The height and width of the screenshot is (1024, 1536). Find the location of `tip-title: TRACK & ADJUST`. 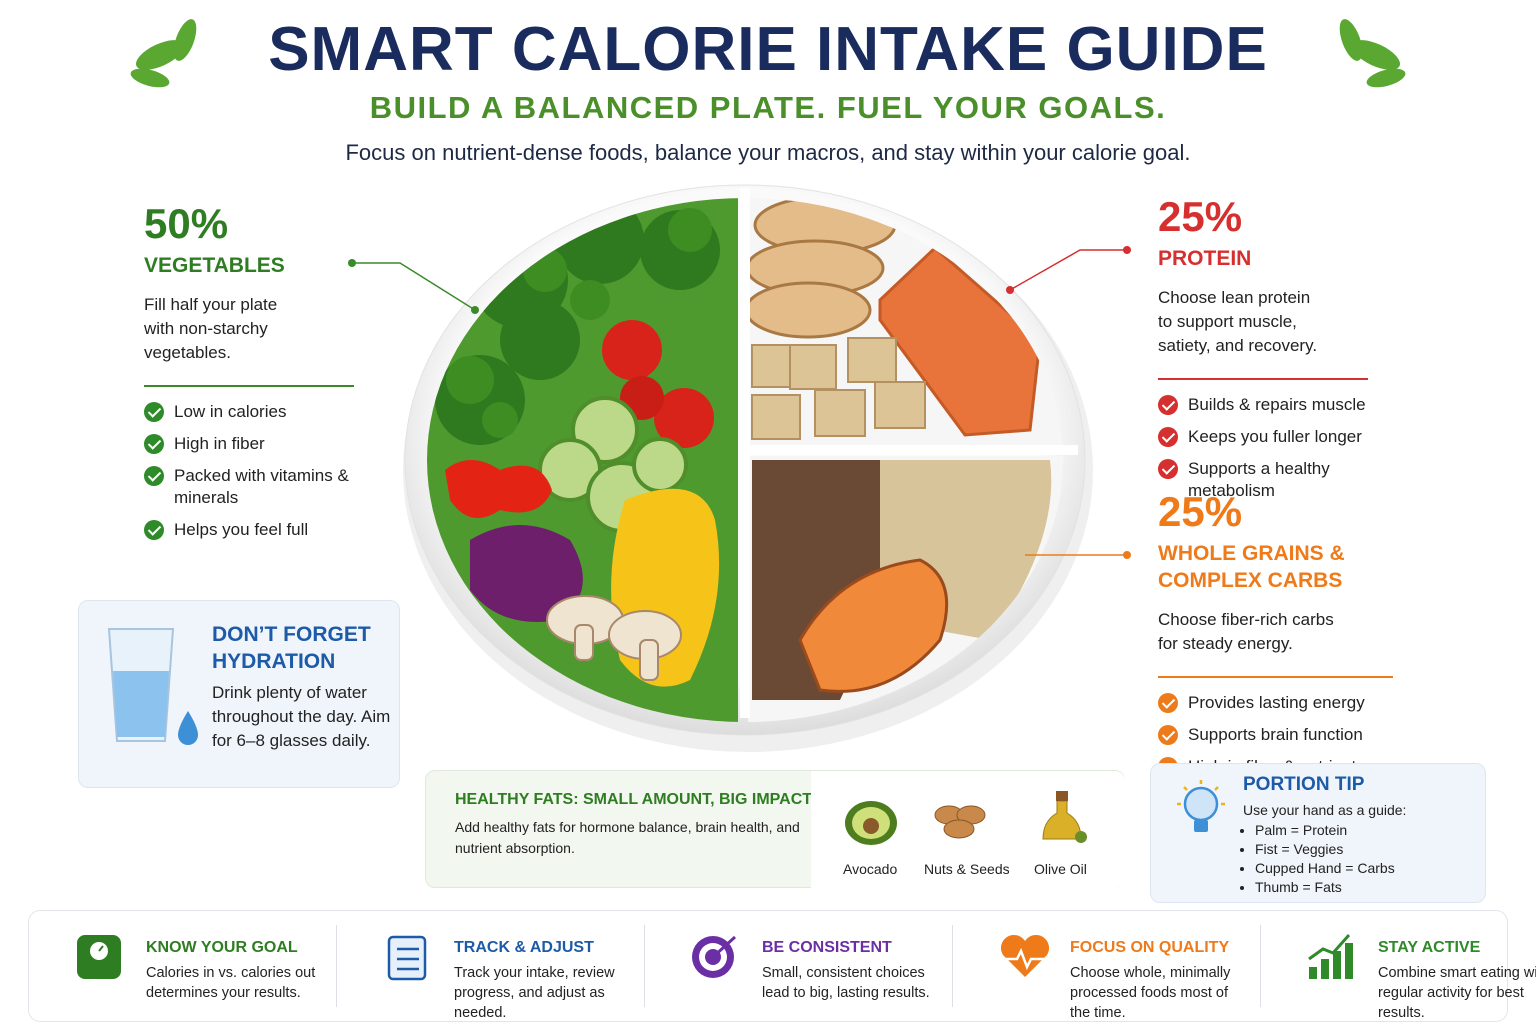

tip-title: TRACK & ADJUST is located at coordinates (524, 947).